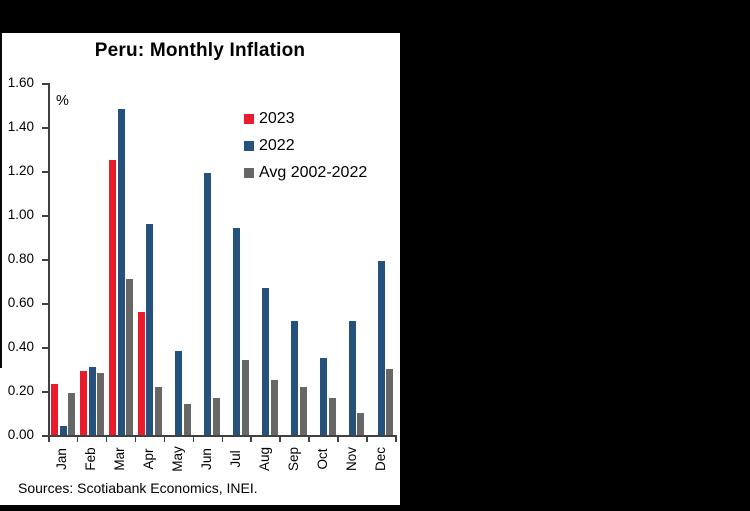  What do you see at coordinates (264, 459) in the screenshot?
I see `x-tick-label-aug: Aug` at bounding box center [264, 459].